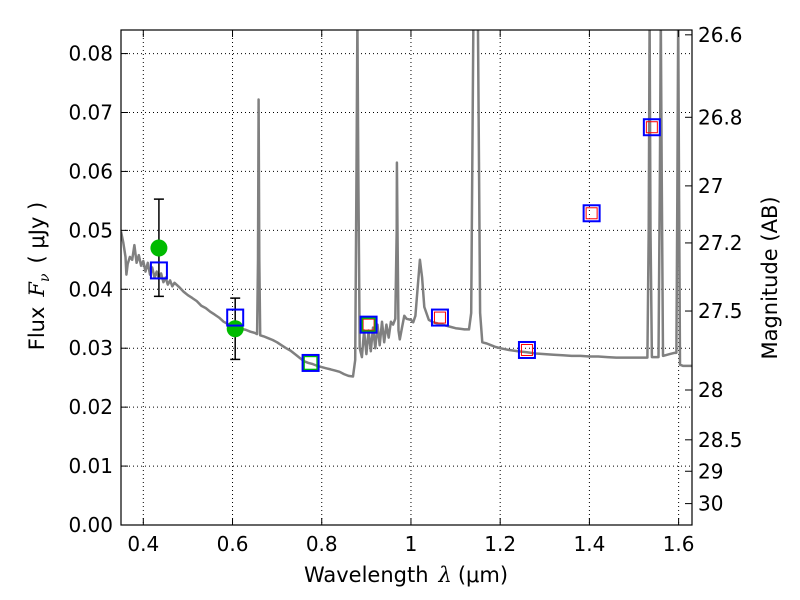 This screenshot has width=800, height=600. I want to click on x-tick-label: 0.6, so click(233, 544).